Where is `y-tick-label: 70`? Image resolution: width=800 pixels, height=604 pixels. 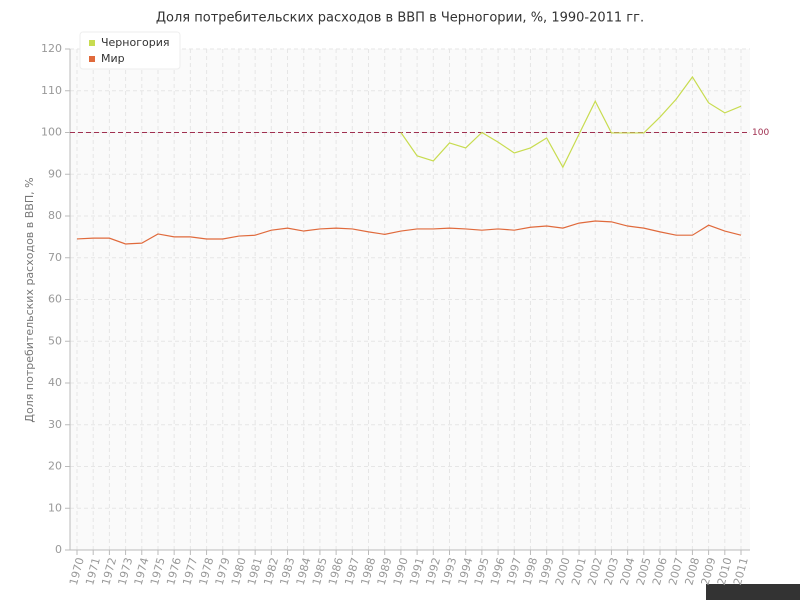 y-tick-label: 70 is located at coordinates (55, 257).